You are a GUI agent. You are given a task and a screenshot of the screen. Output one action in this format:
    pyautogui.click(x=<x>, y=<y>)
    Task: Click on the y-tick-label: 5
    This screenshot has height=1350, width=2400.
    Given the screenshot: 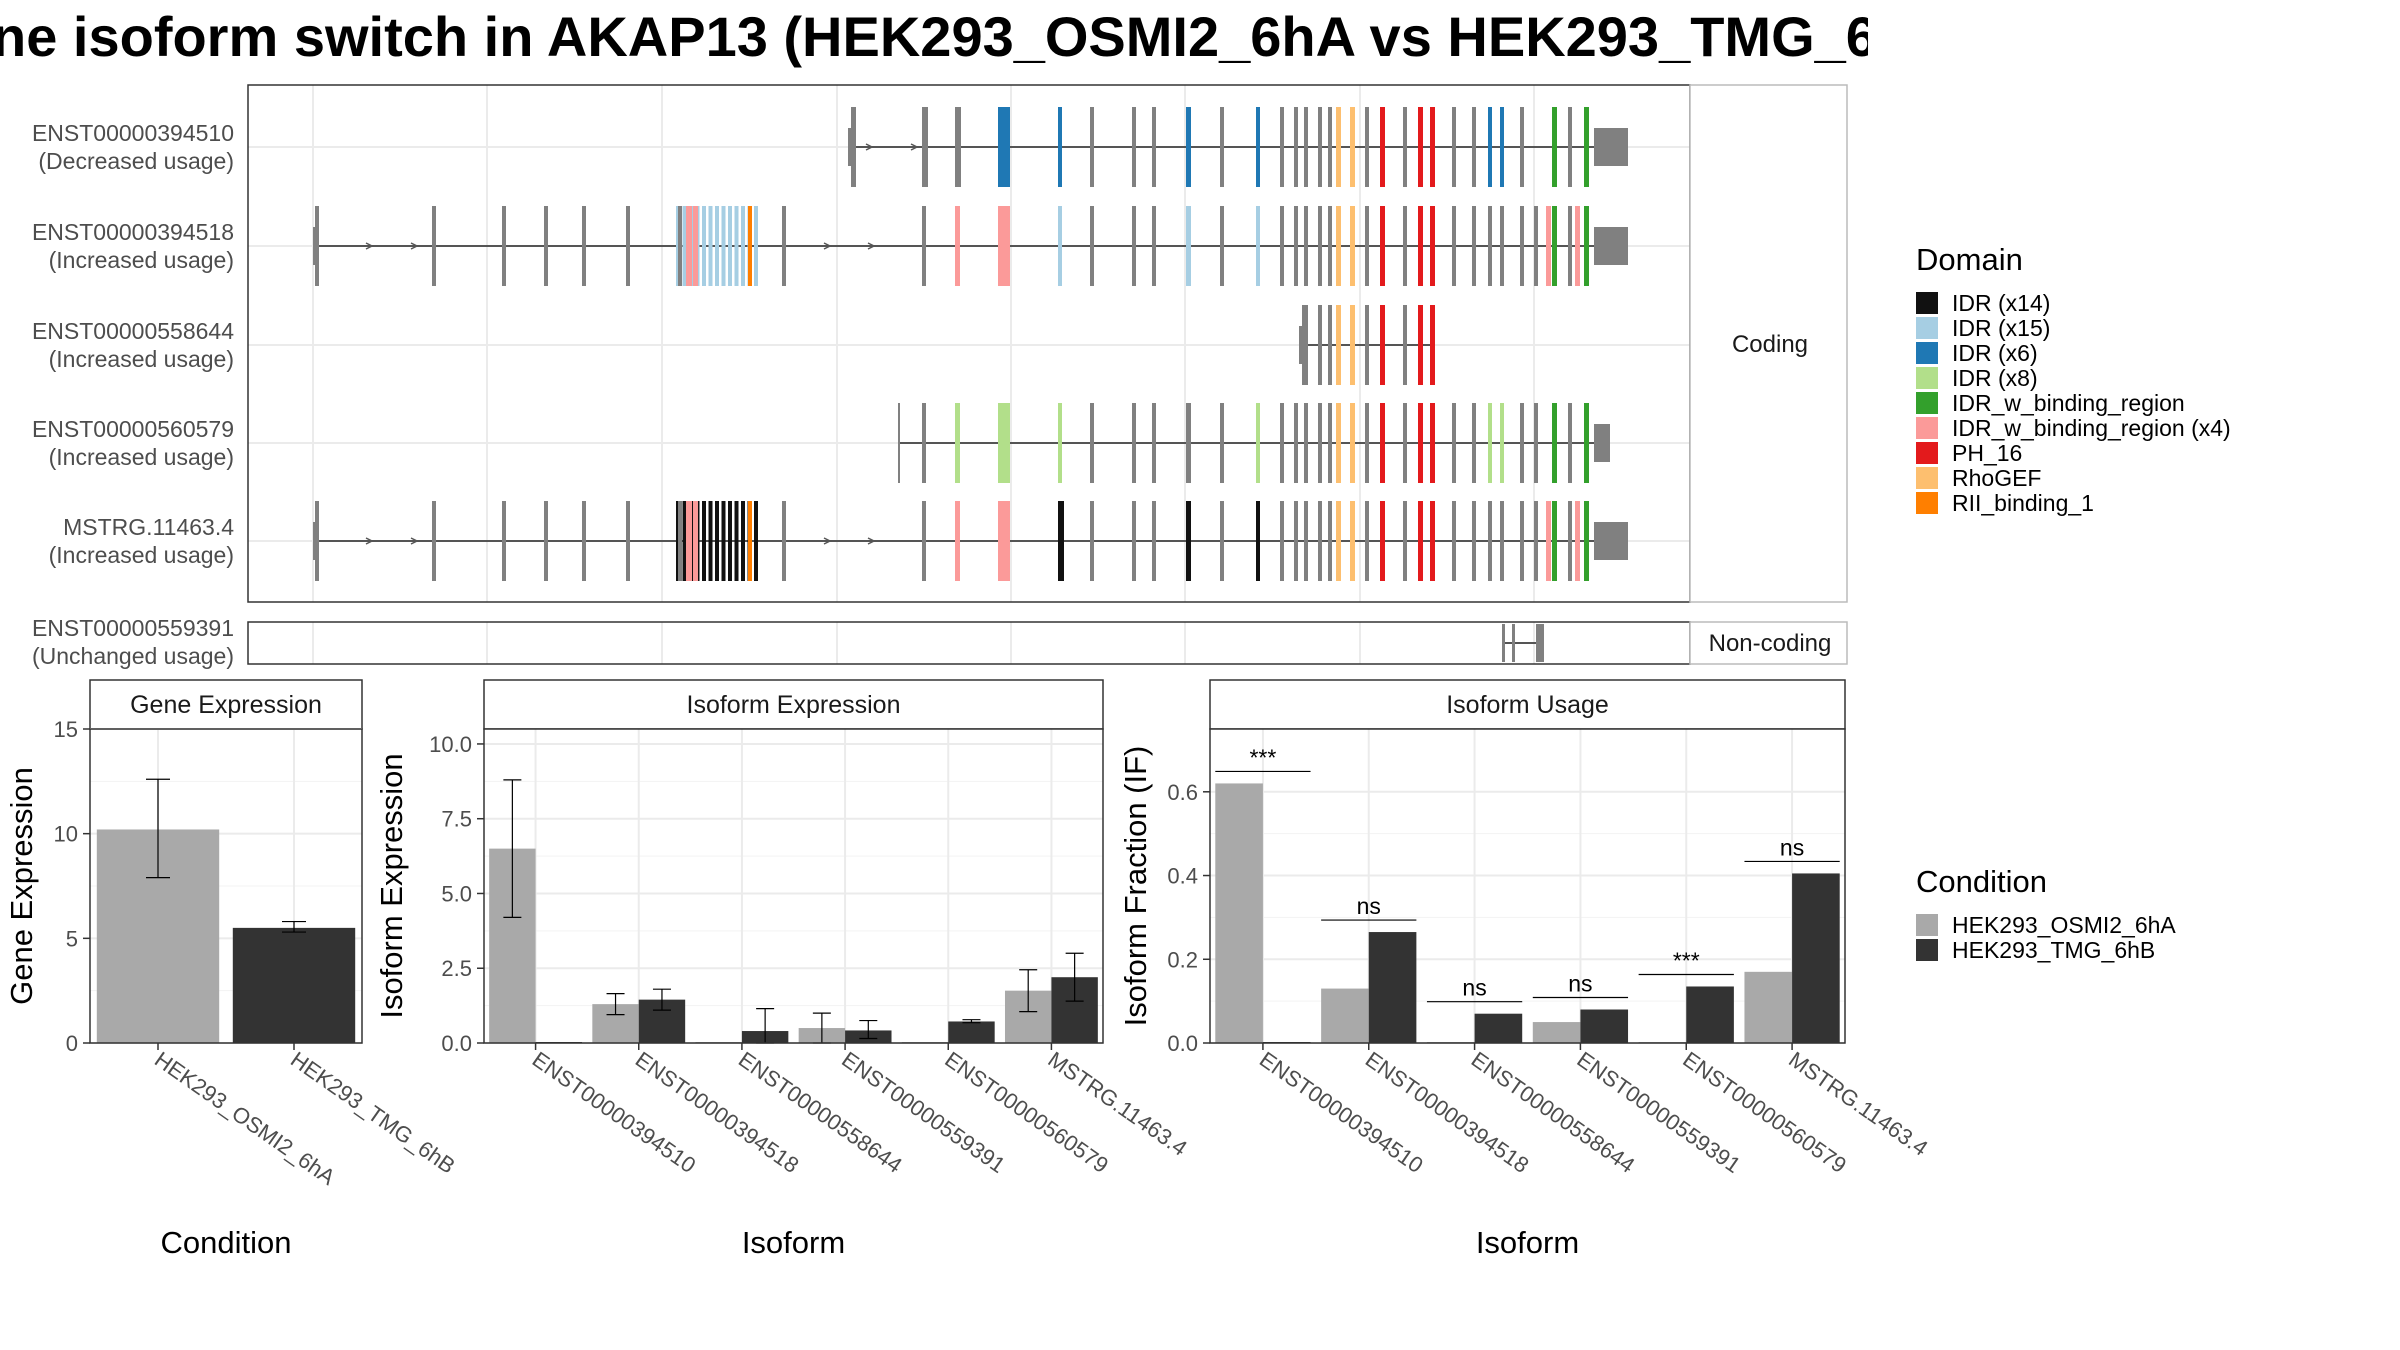 What is the action you would take?
    pyautogui.click(x=72, y=938)
    